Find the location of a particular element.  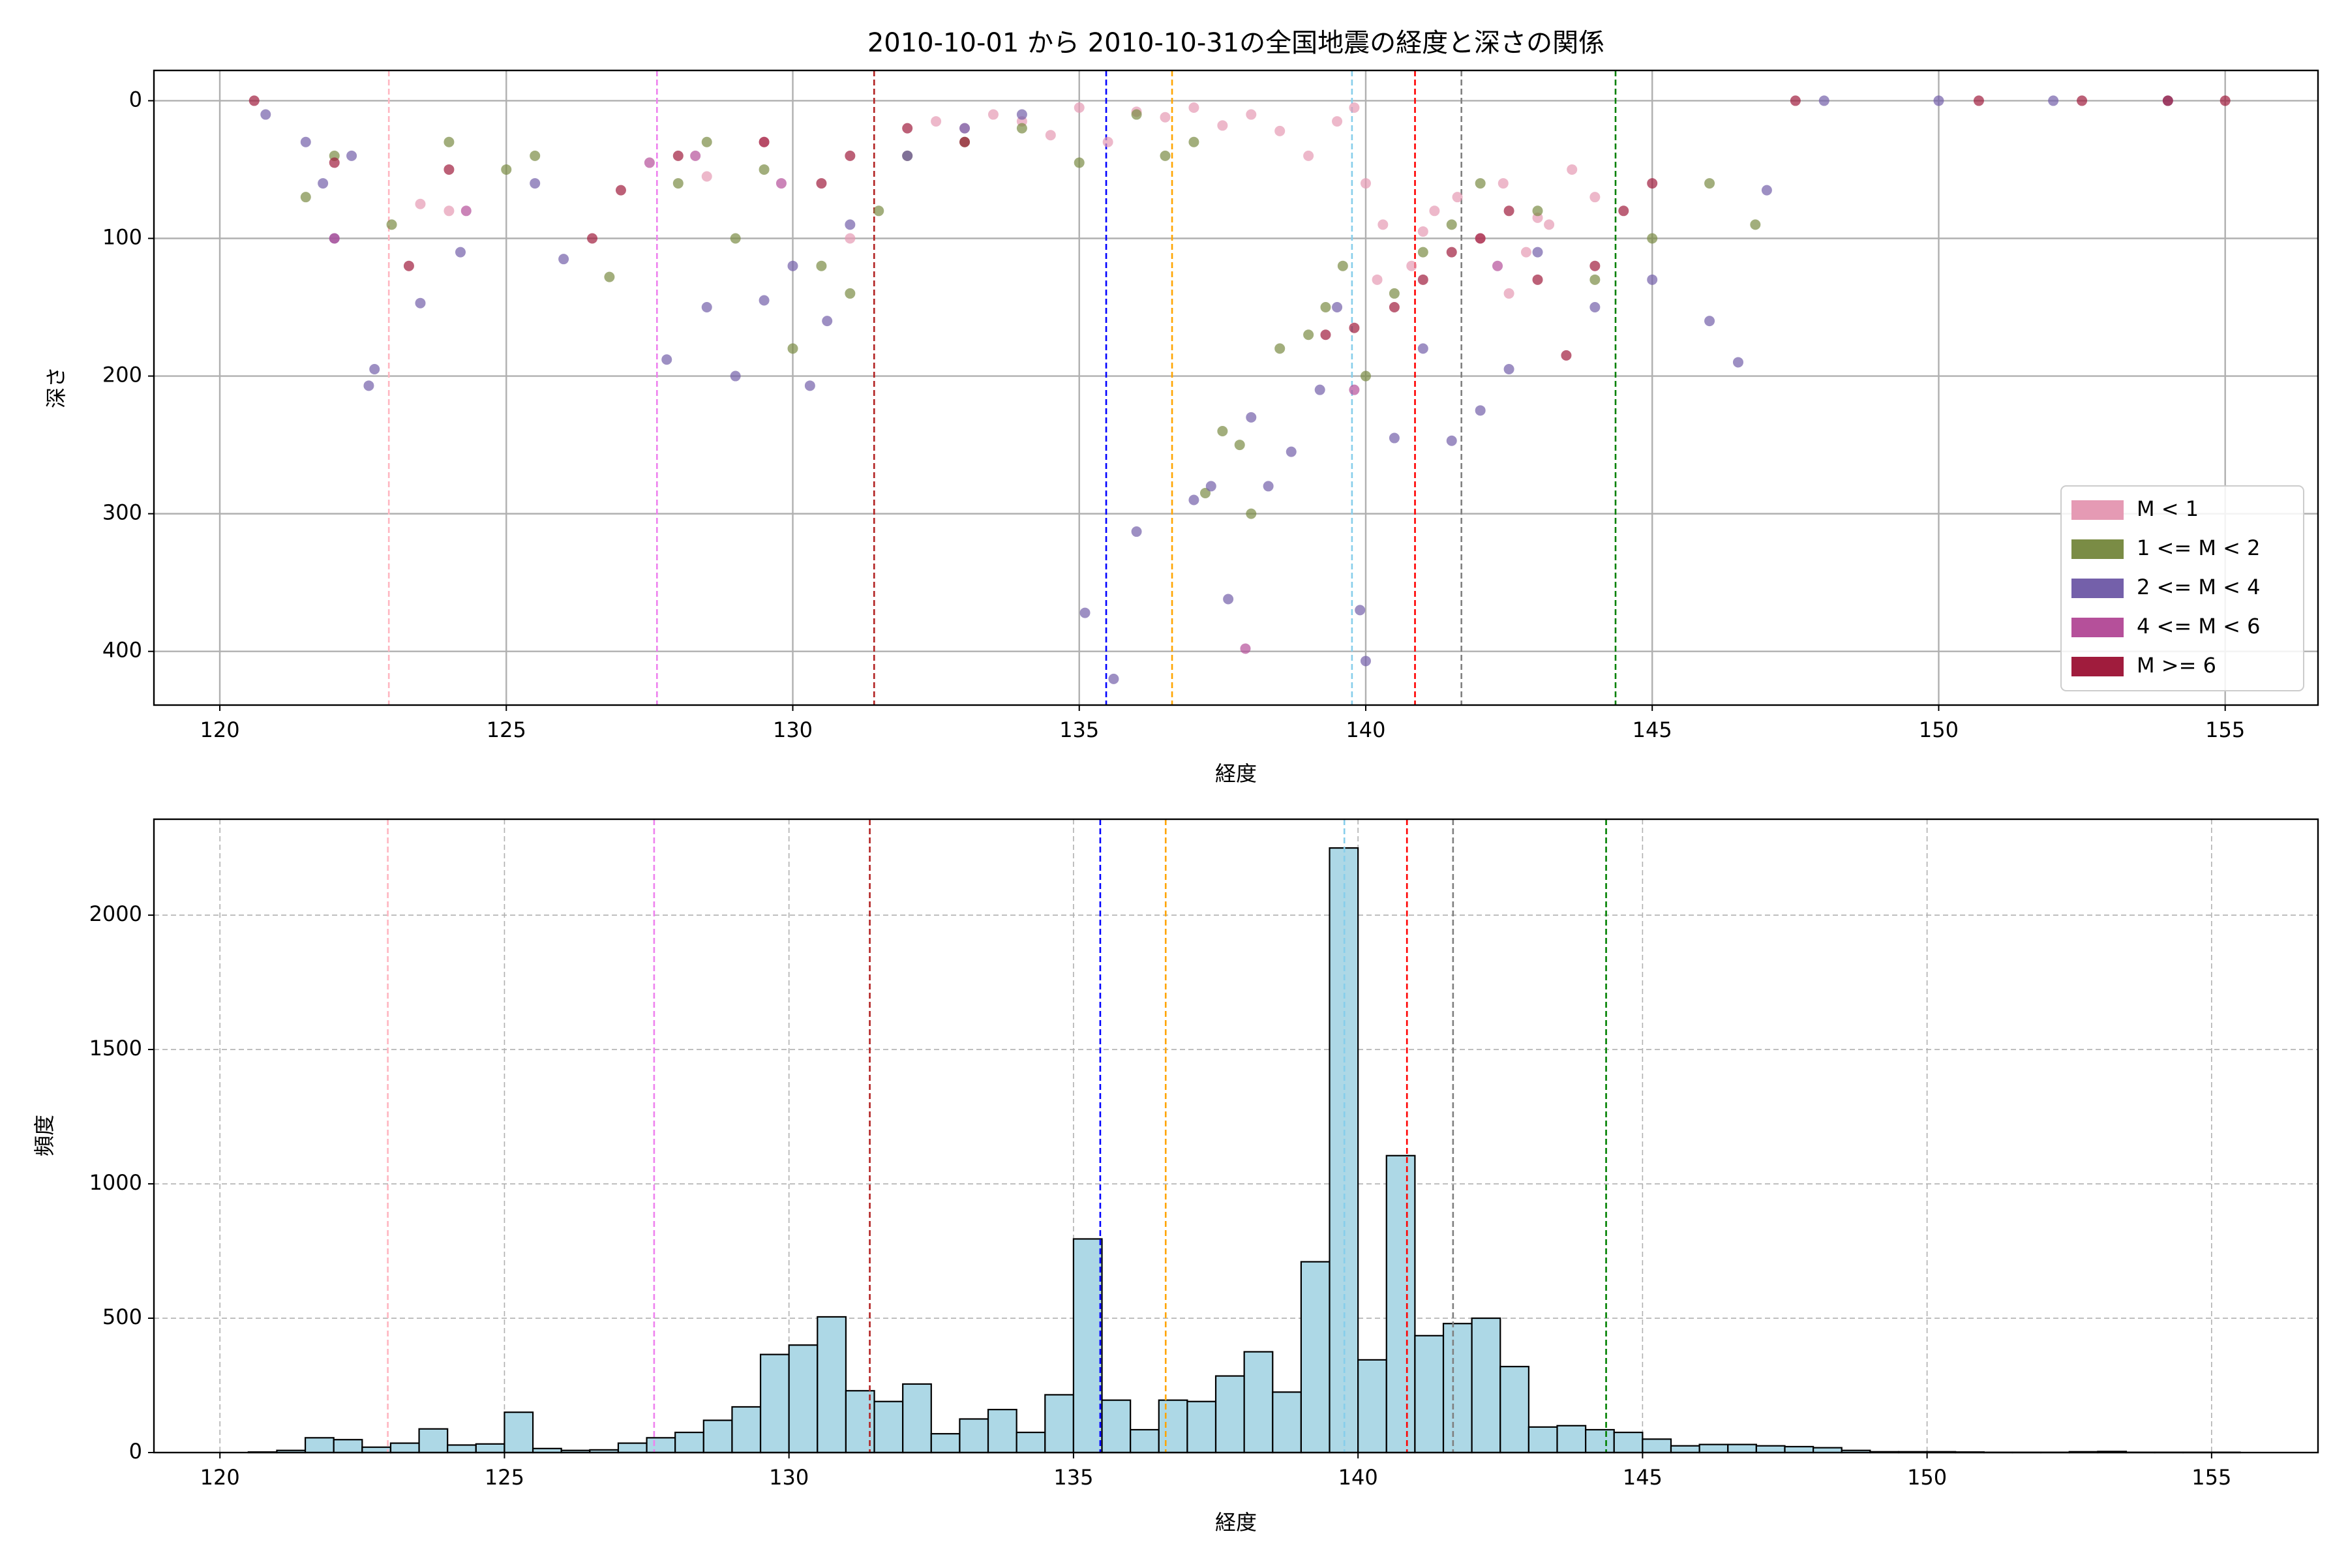

y-tick-label: 200 is located at coordinates (122, 375).